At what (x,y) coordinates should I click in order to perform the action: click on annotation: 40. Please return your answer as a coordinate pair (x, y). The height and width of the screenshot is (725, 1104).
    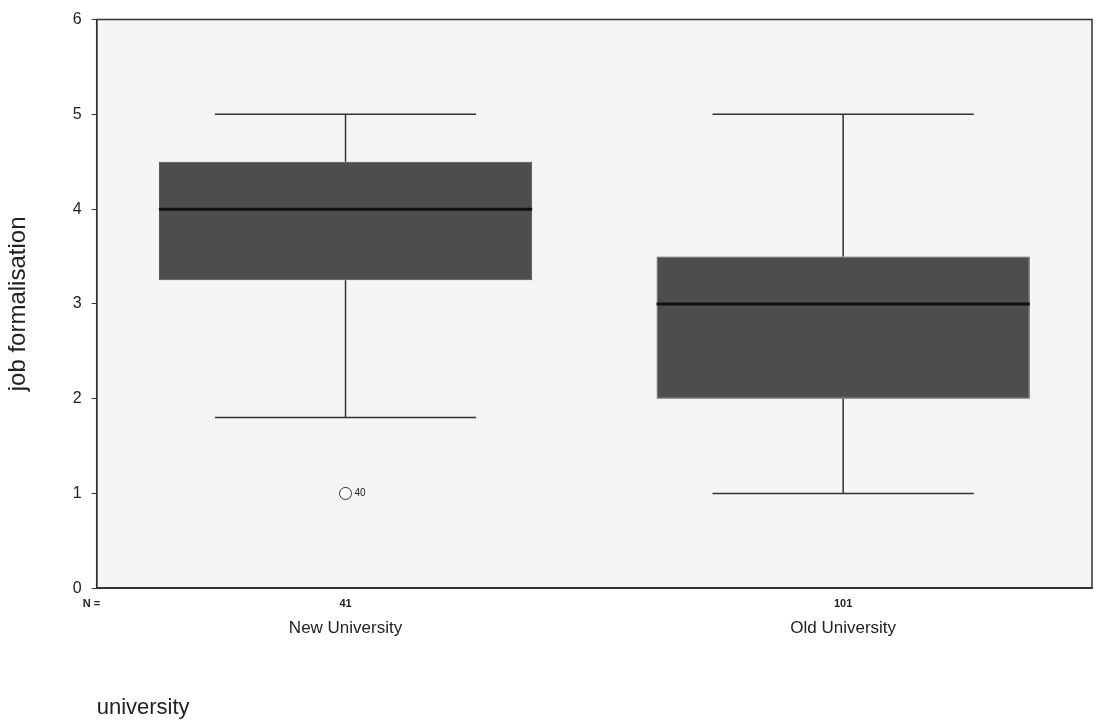
    Looking at the image, I should click on (360, 493).